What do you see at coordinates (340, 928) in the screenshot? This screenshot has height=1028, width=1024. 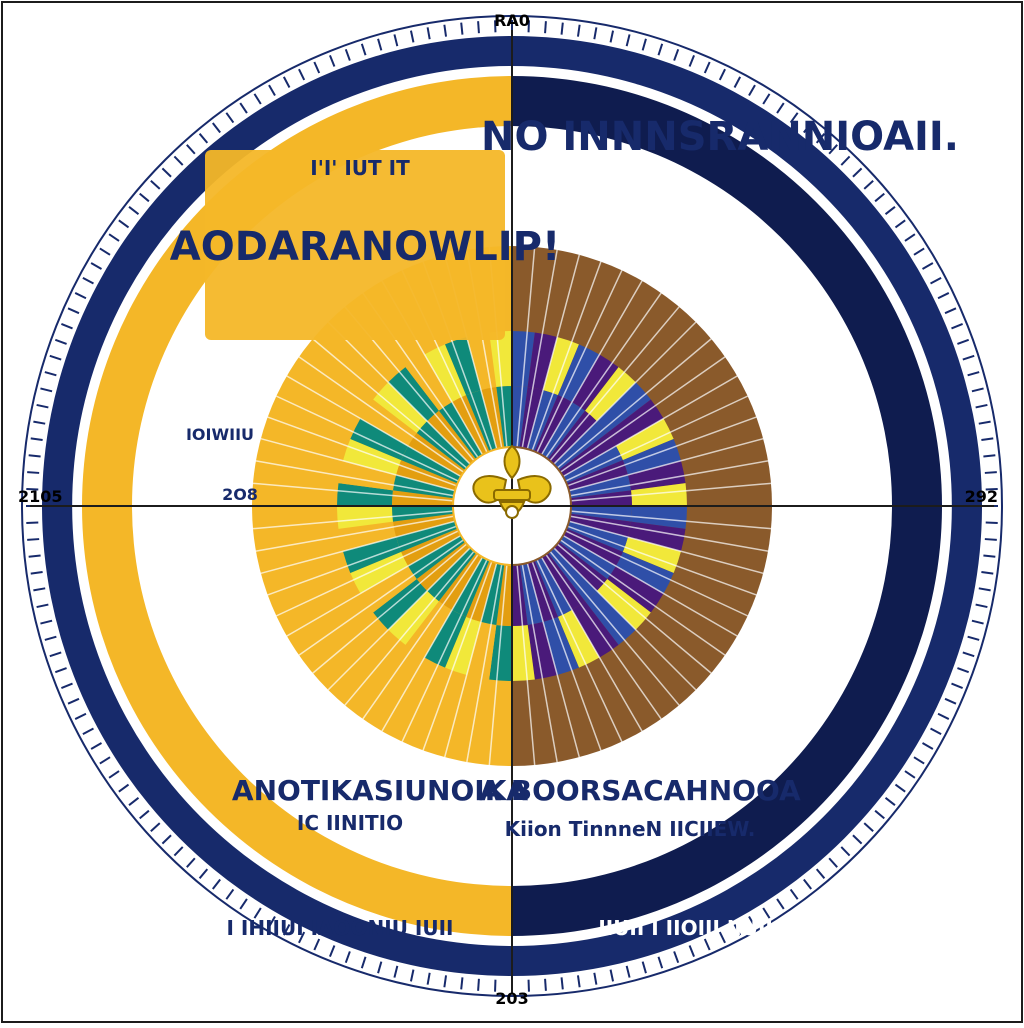 I see `bottom-left-line: I IHIIUI IAOONIU IUII` at bounding box center [340, 928].